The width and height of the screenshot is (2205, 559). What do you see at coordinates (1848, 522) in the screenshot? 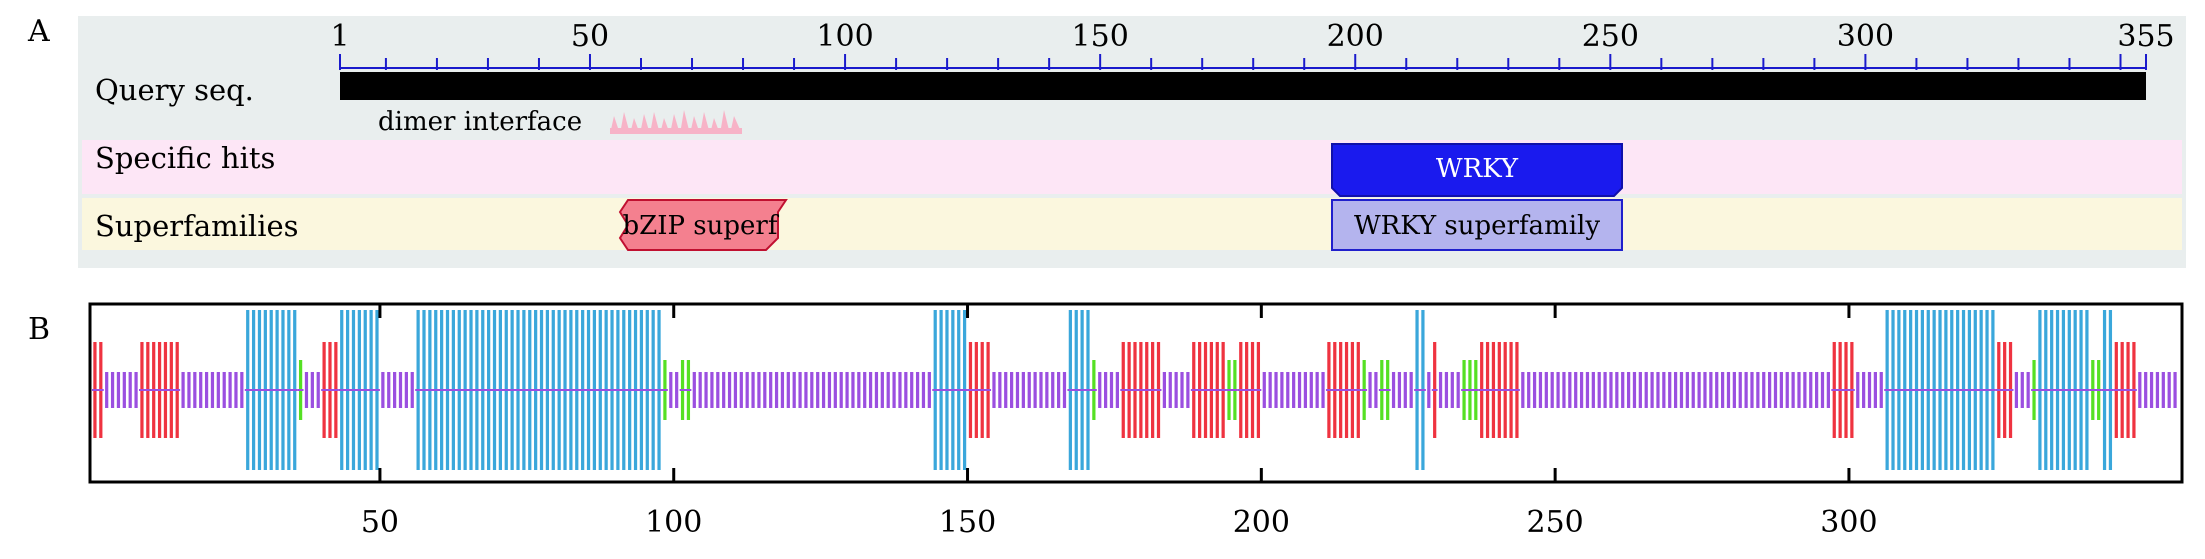
I see `axis-tick-label: 300` at bounding box center [1848, 522].